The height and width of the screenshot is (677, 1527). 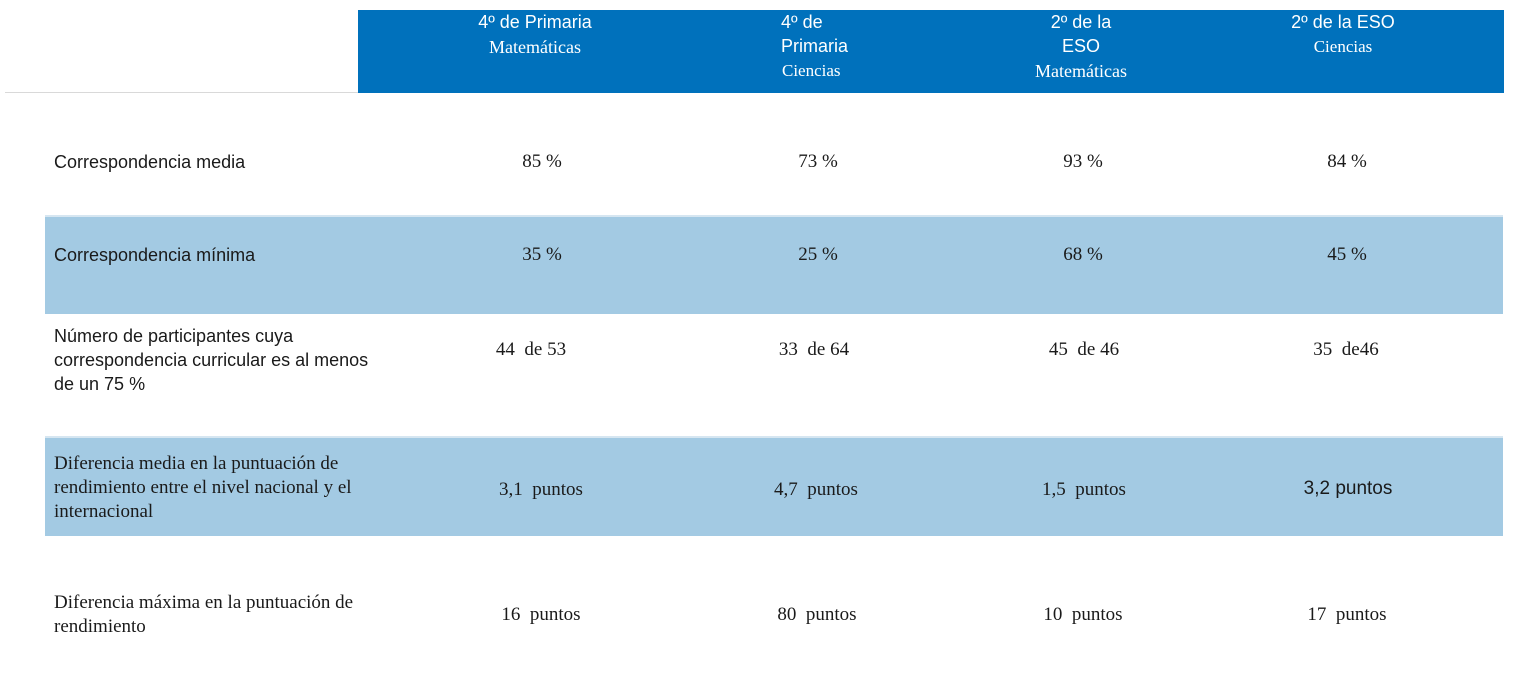 What do you see at coordinates (814, 349) in the screenshot?
I see `cell-col-2: 33 de 64` at bounding box center [814, 349].